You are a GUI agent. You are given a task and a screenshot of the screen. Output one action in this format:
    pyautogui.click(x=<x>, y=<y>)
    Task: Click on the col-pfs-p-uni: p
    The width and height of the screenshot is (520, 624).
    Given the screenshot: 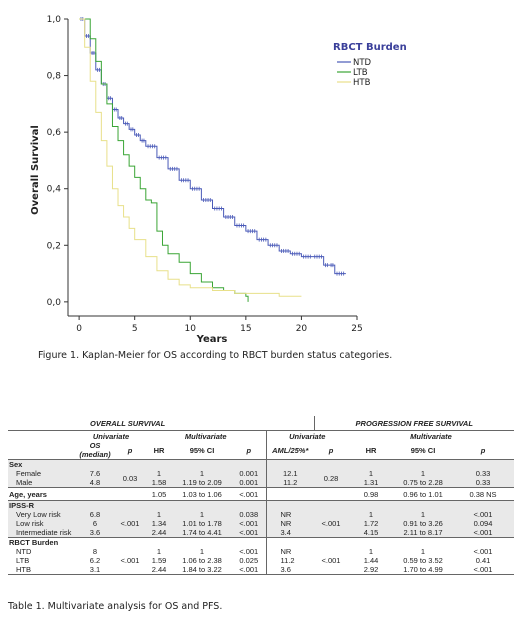 What is the action you would take?
    pyautogui.click(x=331, y=450)
    